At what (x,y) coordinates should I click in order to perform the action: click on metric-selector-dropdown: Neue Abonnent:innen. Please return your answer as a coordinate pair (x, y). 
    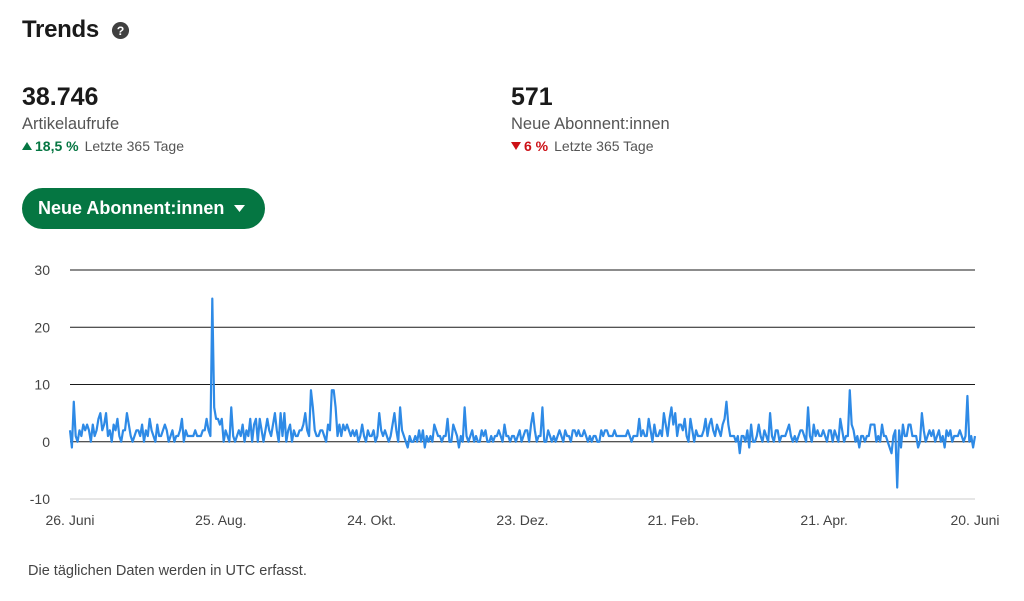
    Looking at the image, I should click on (144, 208).